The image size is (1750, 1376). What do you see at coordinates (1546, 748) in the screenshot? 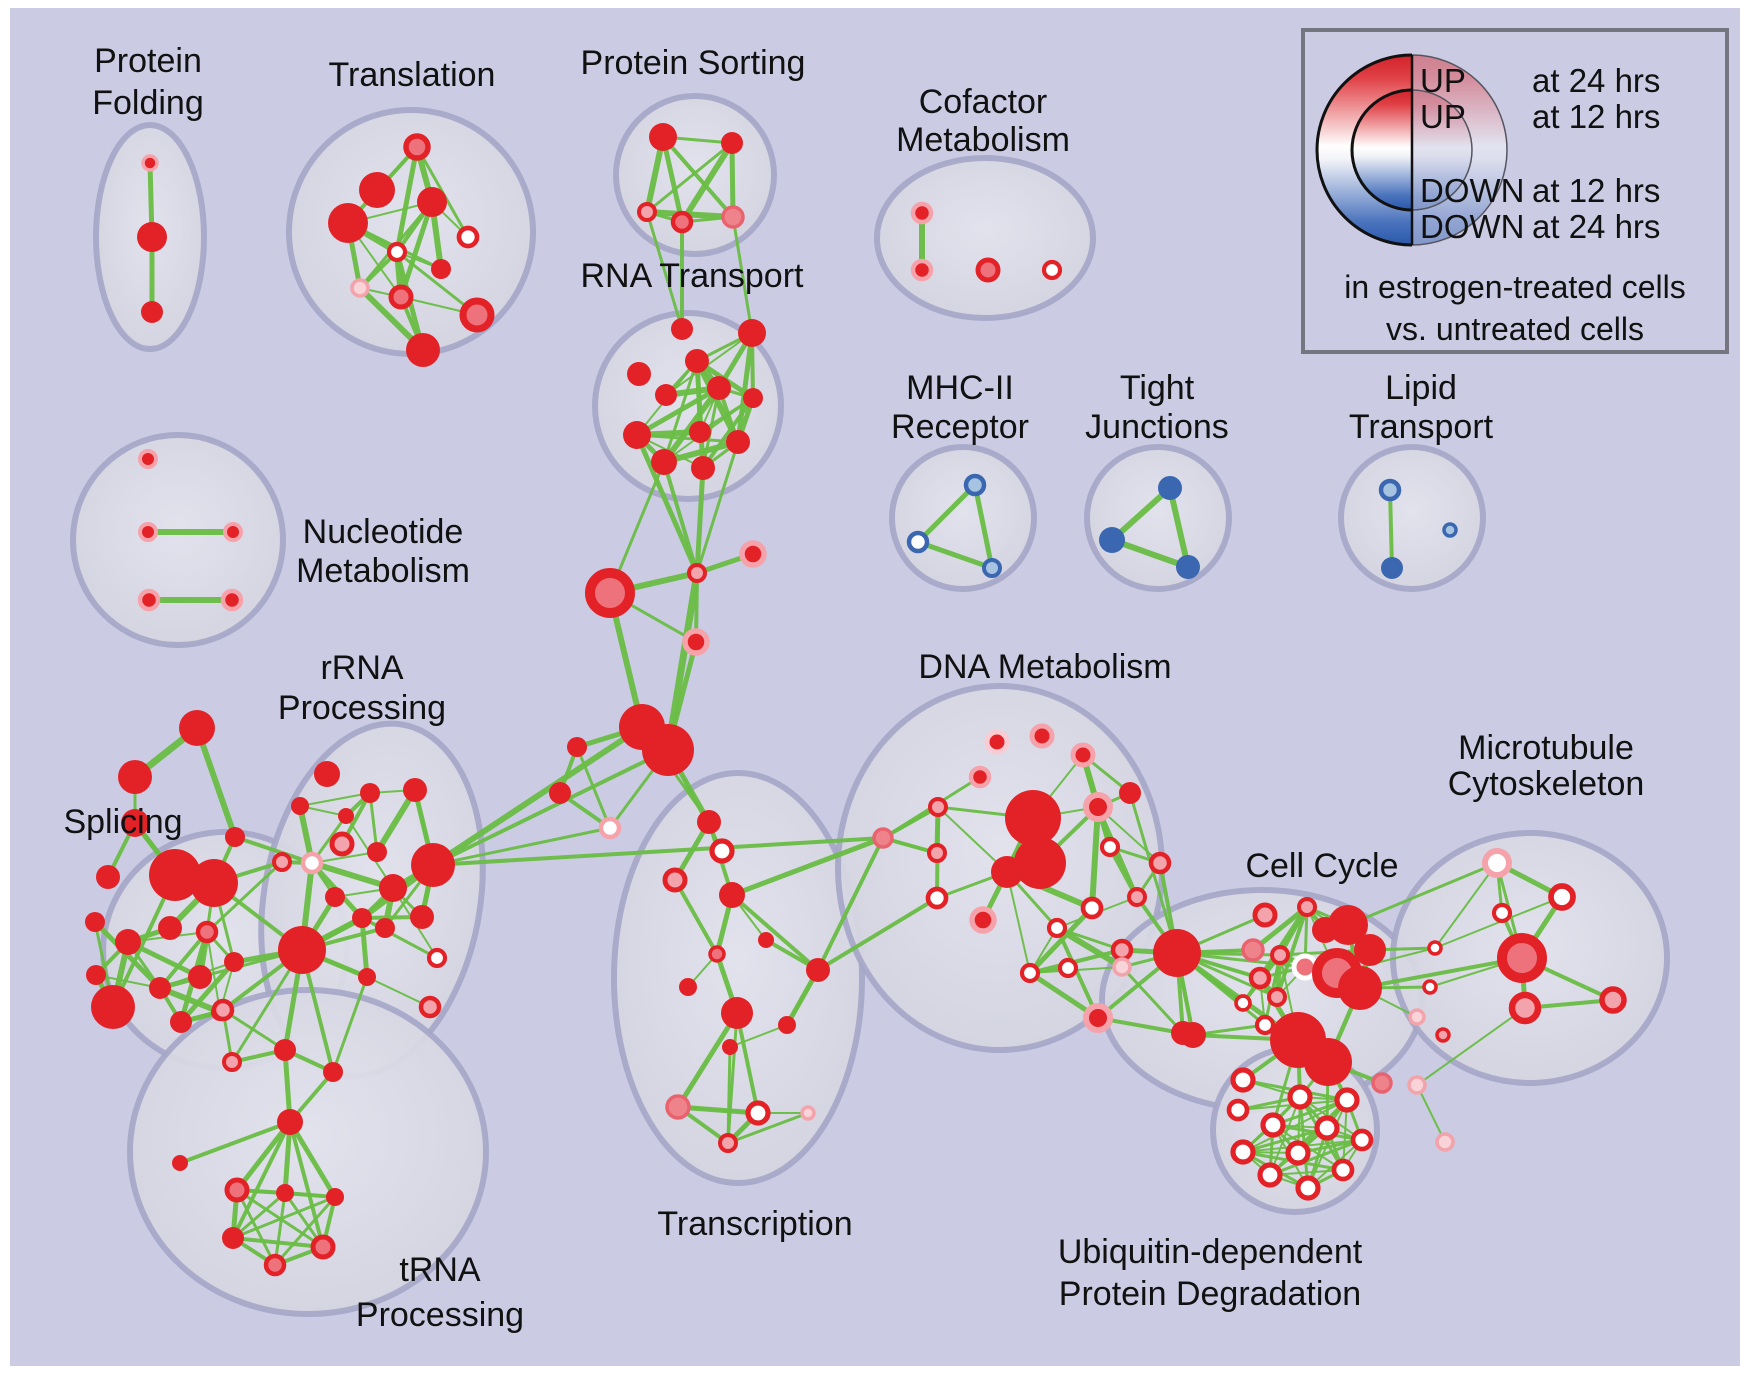
I see `cluster-label-microtubule-cytoskeleton: Microtubule` at bounding box center [1546, 748].